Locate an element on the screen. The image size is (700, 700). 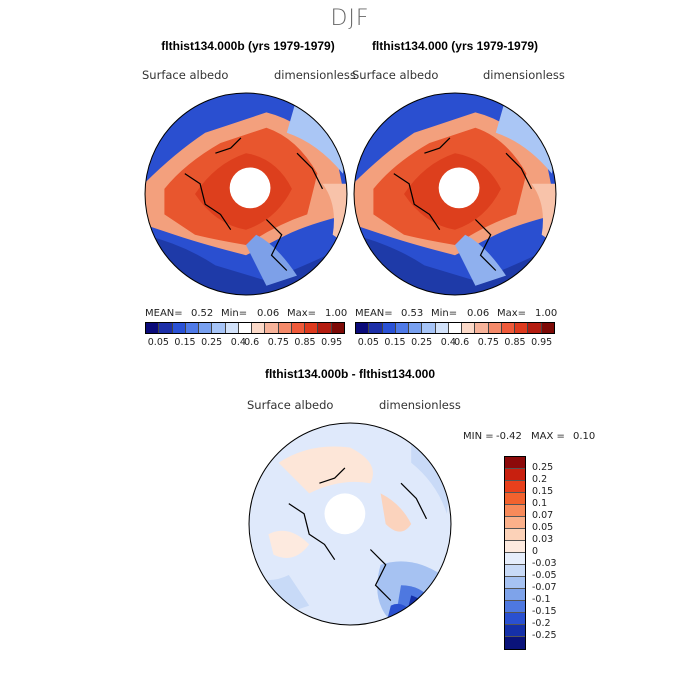
diff-colorbar-tick-label: -0.05 is located at coordinates (544, 575).